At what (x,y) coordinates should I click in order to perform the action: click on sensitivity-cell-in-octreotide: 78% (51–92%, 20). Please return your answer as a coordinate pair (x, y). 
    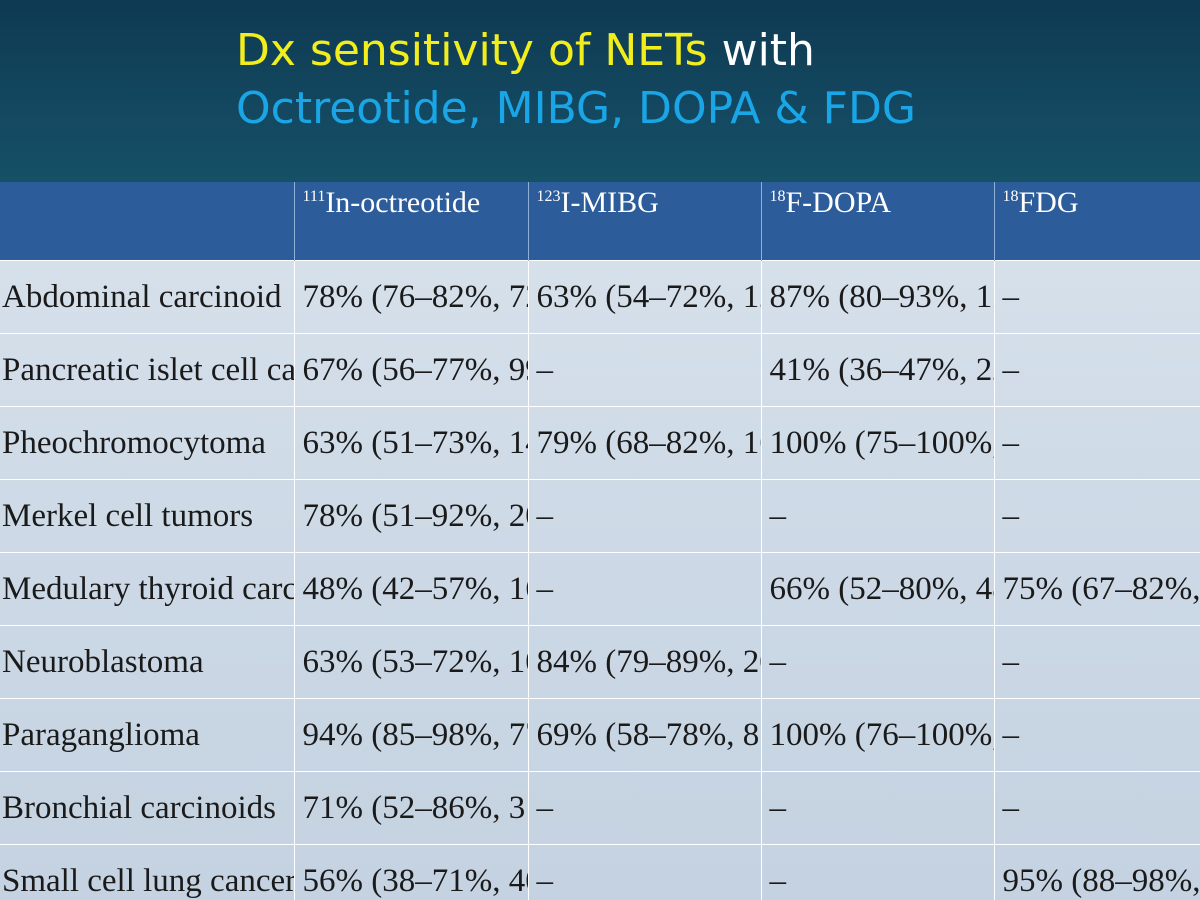
    Looking at the image, I should click on (411, 516).